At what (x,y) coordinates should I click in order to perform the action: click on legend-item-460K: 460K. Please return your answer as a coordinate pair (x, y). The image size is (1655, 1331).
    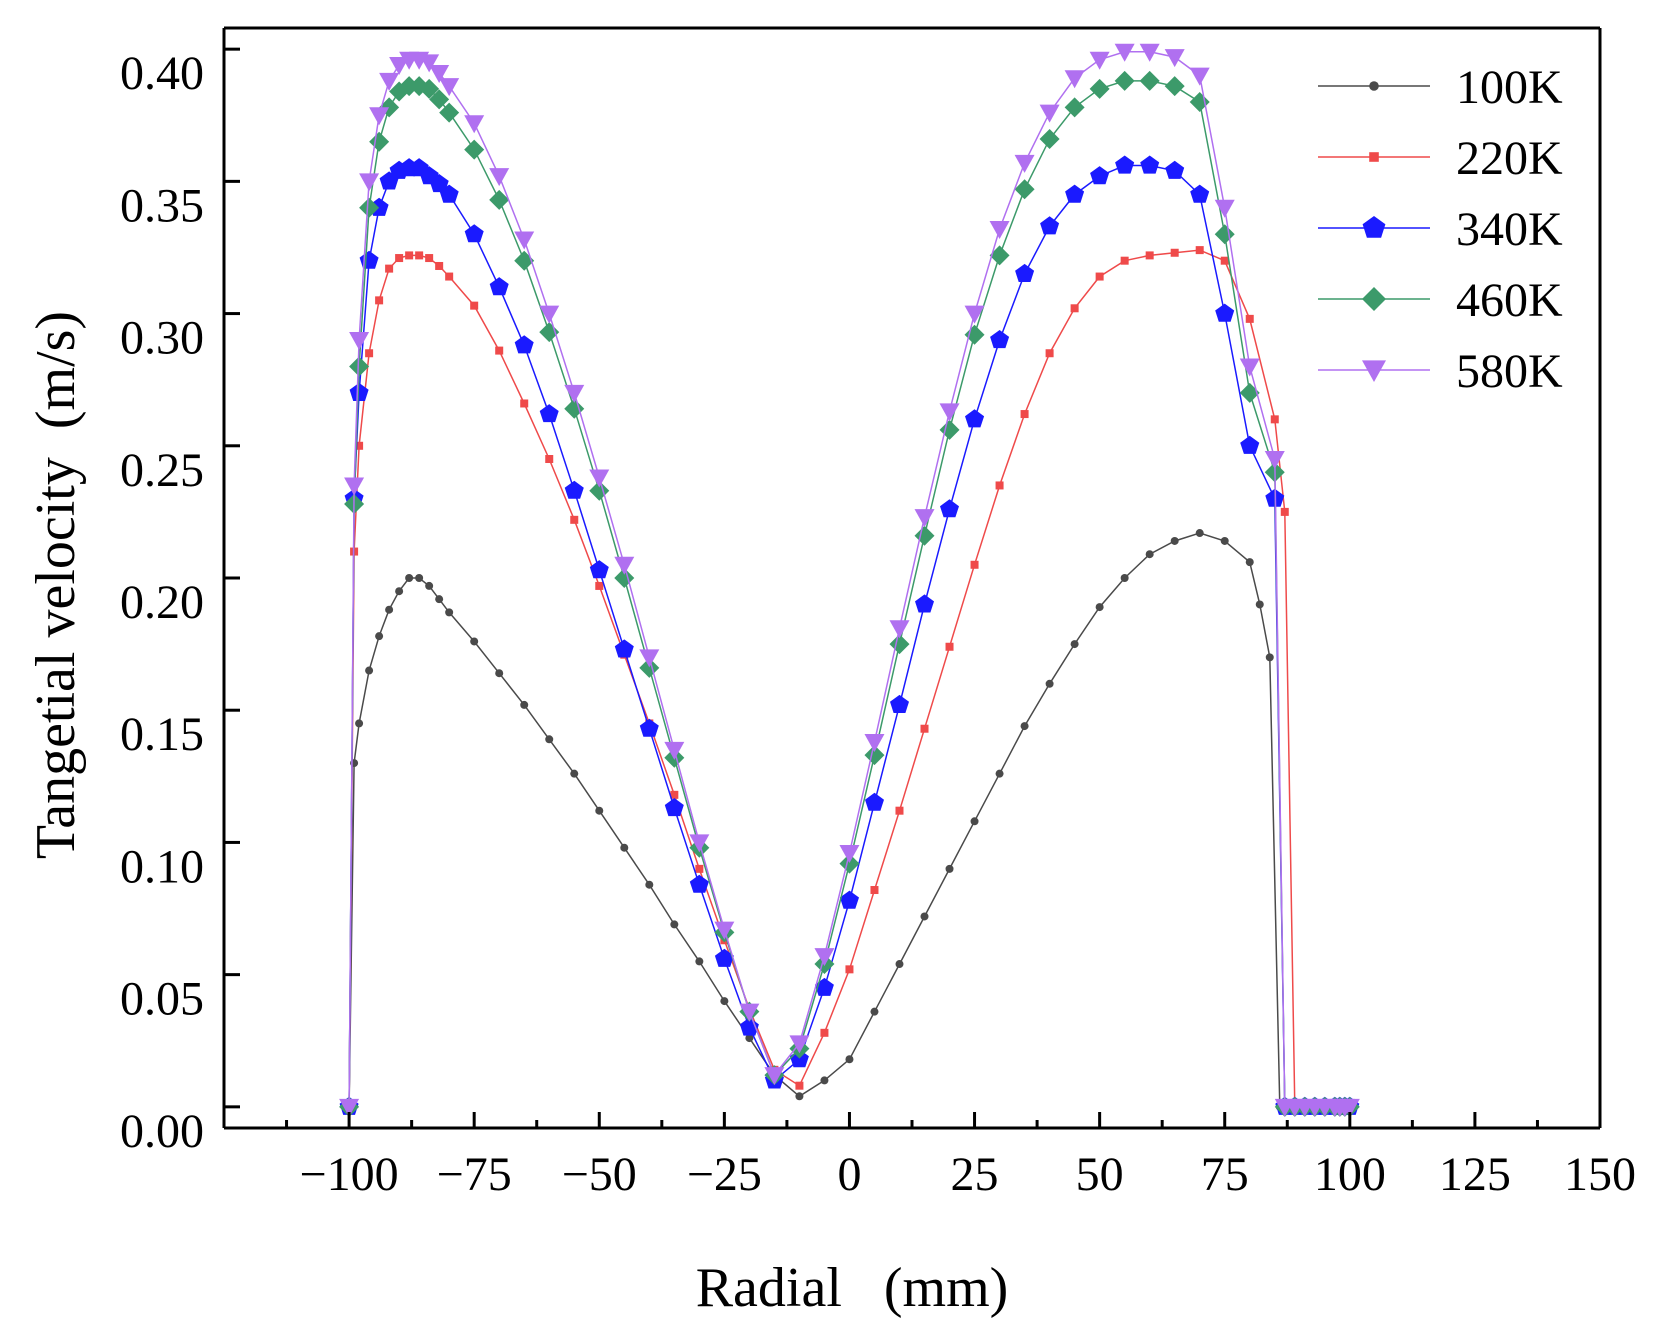
    Looking at the image, I should click on (1440, 300).